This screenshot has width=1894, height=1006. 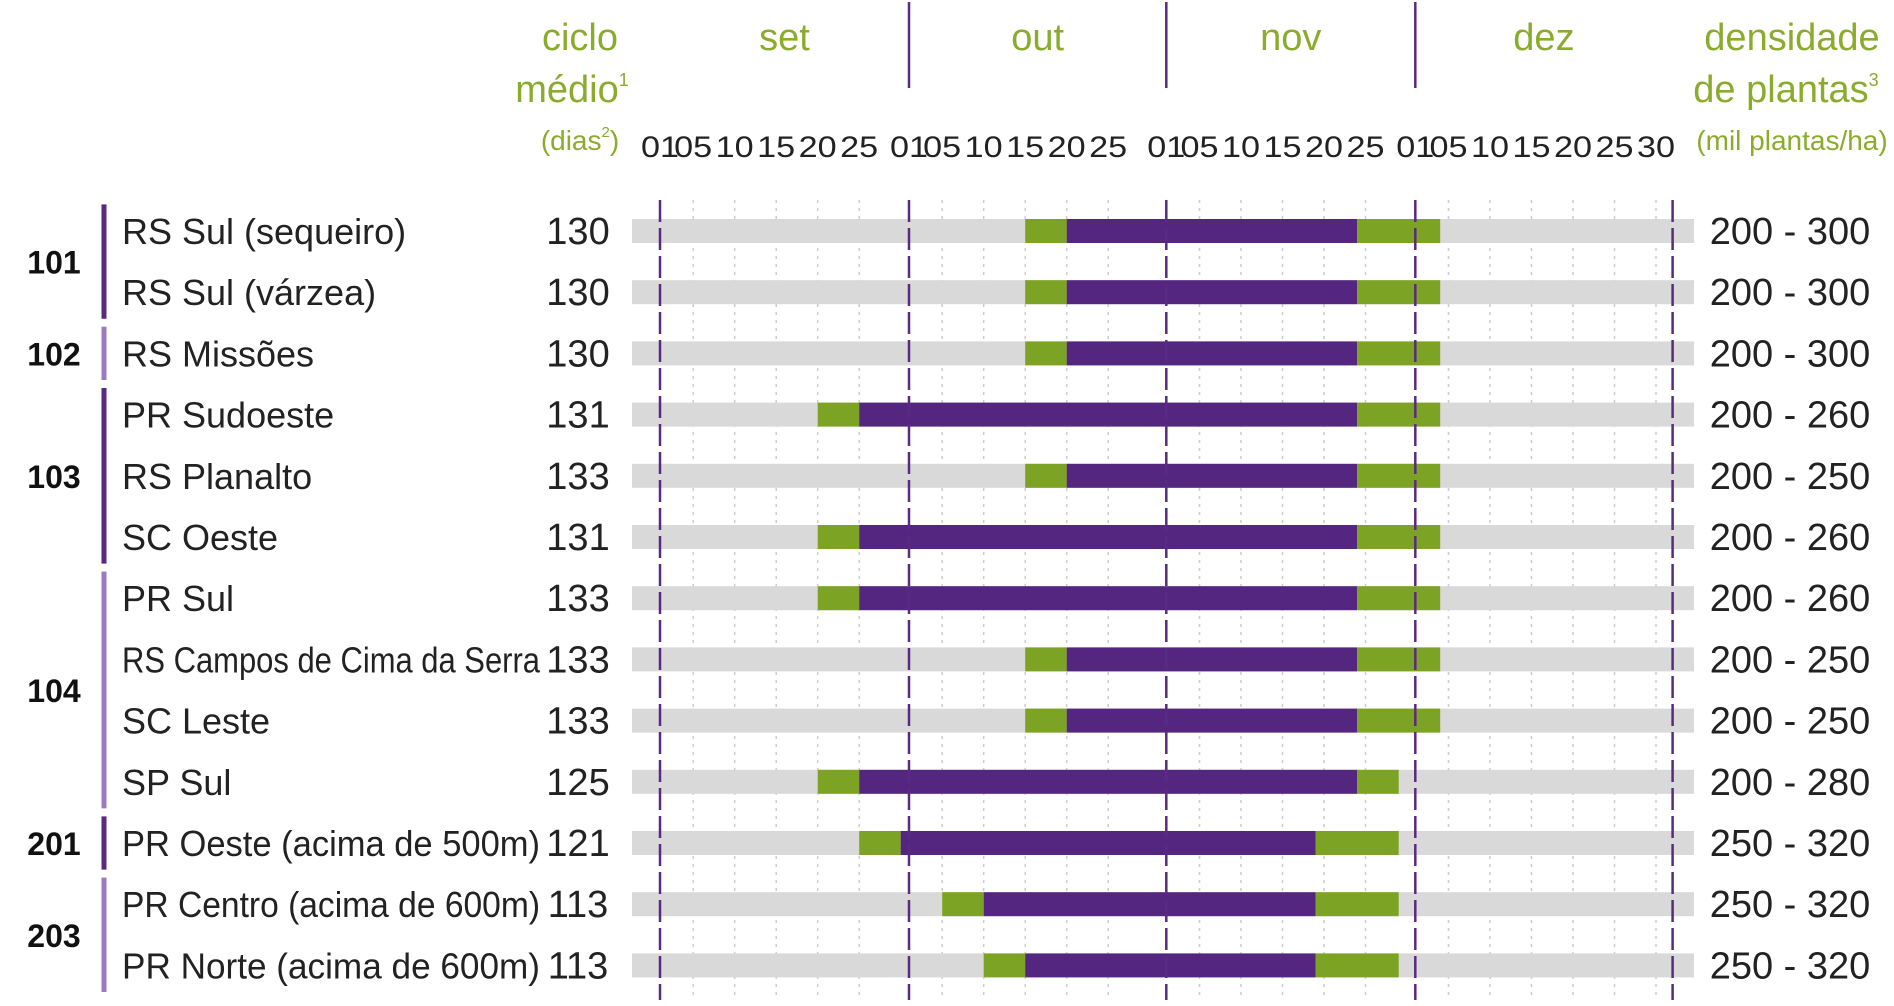 I want to click on tick-label-1: 05, so click(x=693, y=147).